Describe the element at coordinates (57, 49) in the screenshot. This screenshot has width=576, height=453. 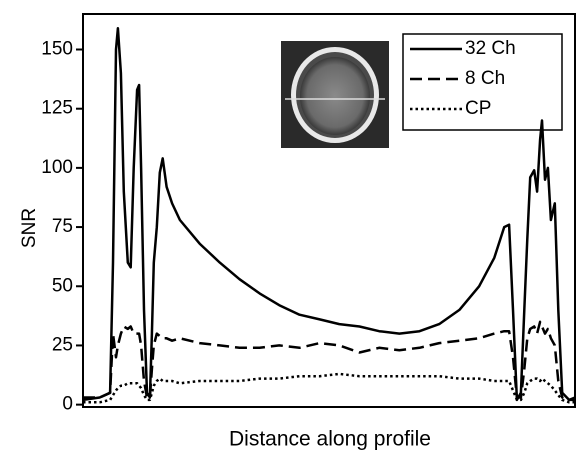
I see `y-tick-label: 150` at that location.